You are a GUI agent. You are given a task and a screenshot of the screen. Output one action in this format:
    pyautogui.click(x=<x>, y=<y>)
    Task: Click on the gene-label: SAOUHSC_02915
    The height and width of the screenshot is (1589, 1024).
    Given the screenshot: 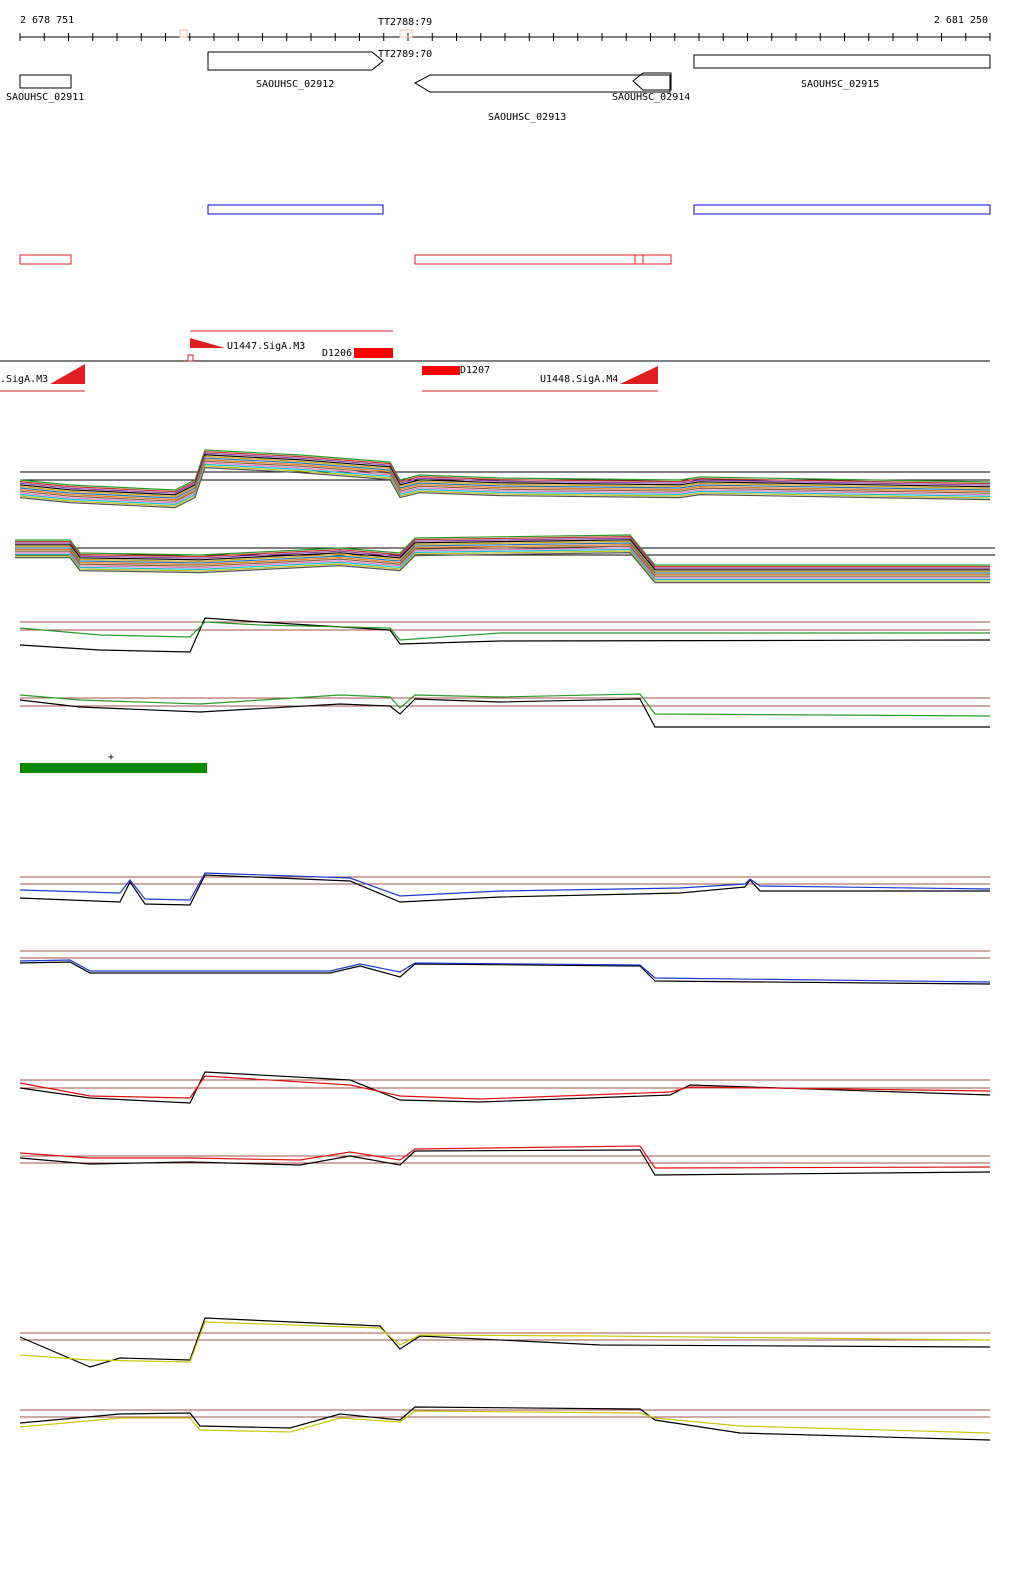 What is the action you would take?
    pyautogui.click(x=840, y=84)
    